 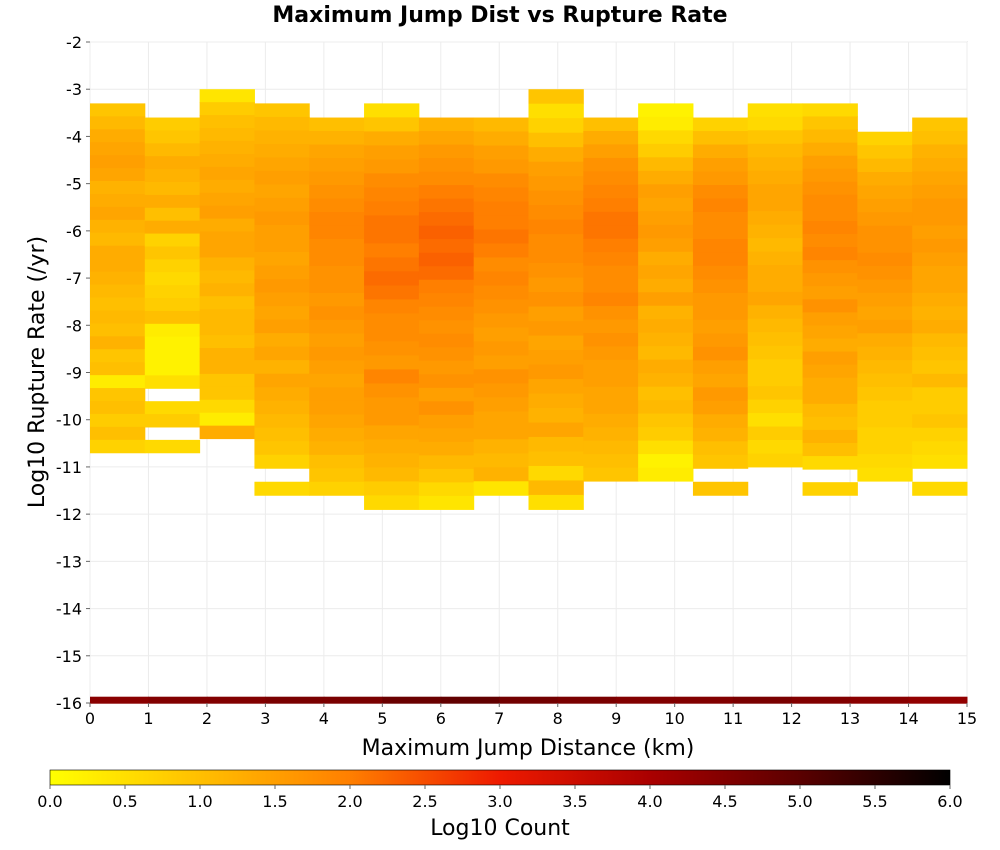 What do you see at coordinates (499, 801) in the screenshot?
I see `colorbar-tick-label: 3.0` at bounding box center [499, 801].